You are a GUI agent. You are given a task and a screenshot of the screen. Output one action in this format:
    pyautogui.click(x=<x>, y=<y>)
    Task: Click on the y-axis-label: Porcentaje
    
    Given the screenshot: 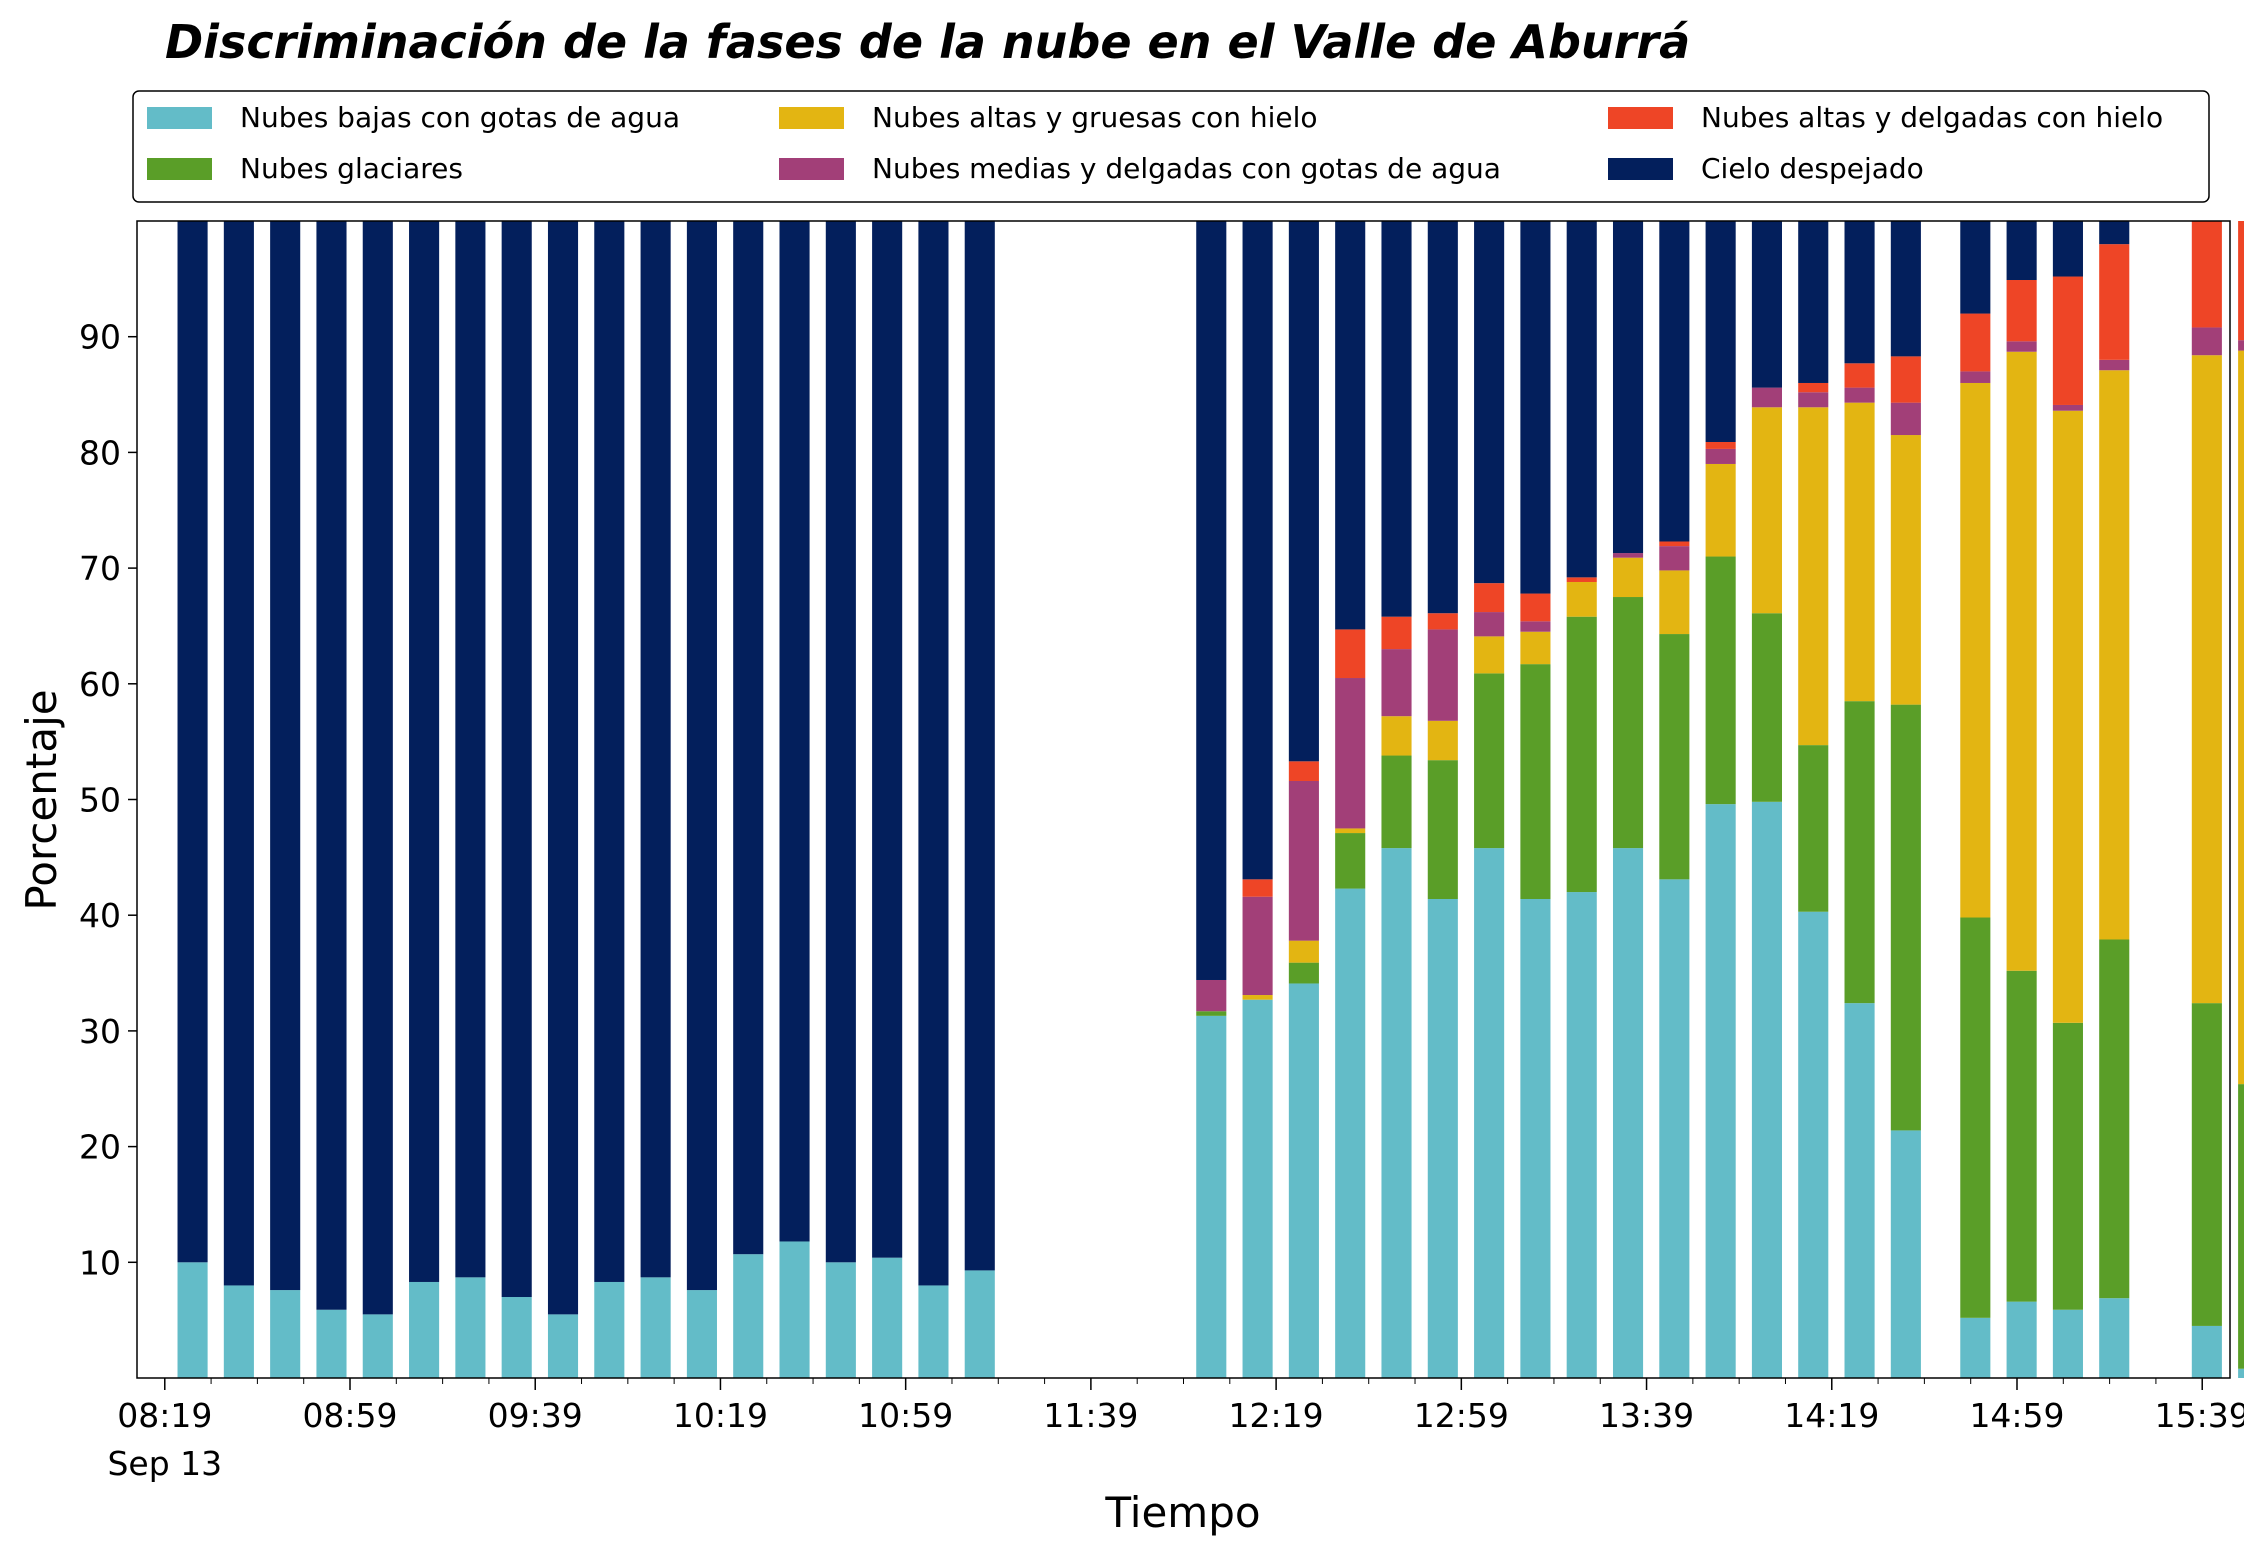 What is the action you would take?
    pyautogui.click(x=41, y=799)
    